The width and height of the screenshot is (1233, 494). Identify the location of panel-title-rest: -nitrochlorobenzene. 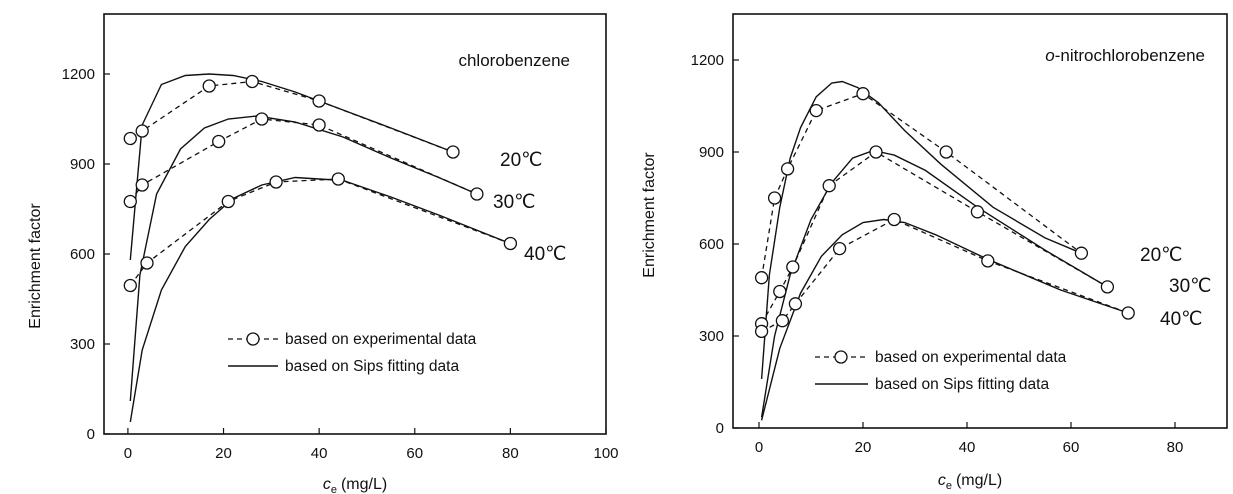
(1130, 55).